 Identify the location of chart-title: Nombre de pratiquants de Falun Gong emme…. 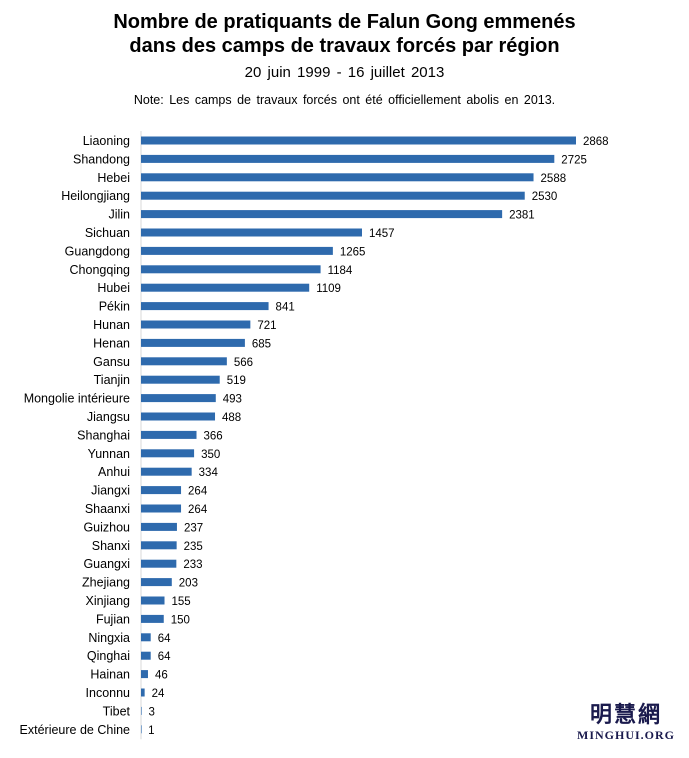
(344, 34).